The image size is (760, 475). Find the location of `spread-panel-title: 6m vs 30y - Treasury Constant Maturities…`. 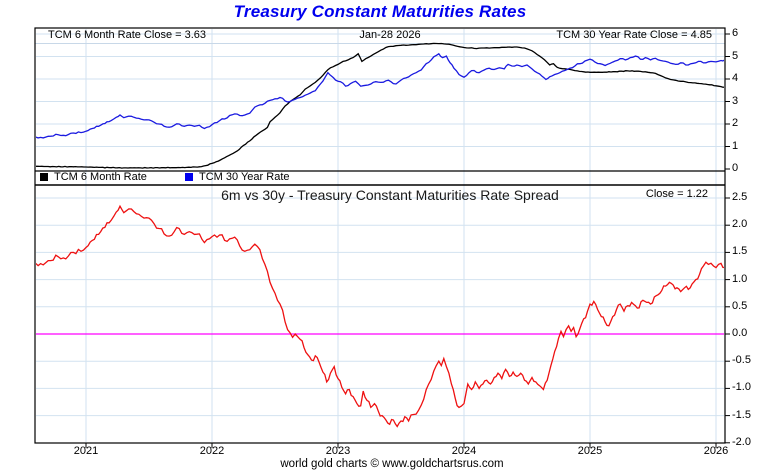

spread-panel-title: 6m vs 30y - Treasury Constant Maturities… is located at coordinates (390, 195).